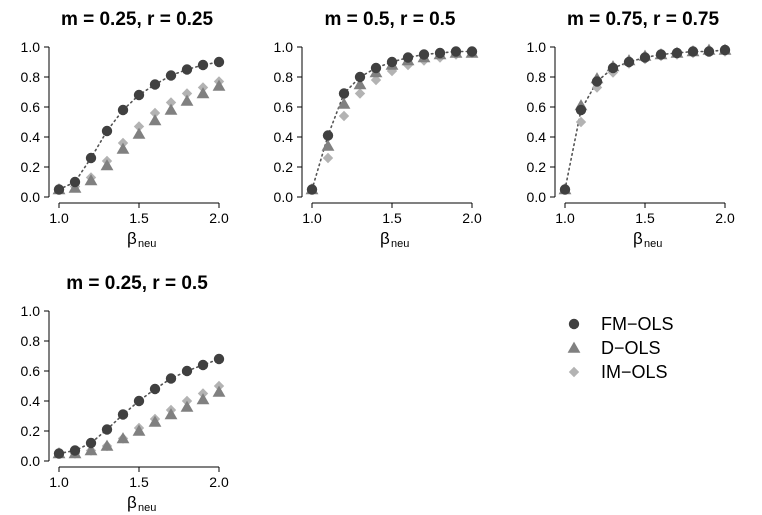  I want to click on series-diamond, so click(392, 121).